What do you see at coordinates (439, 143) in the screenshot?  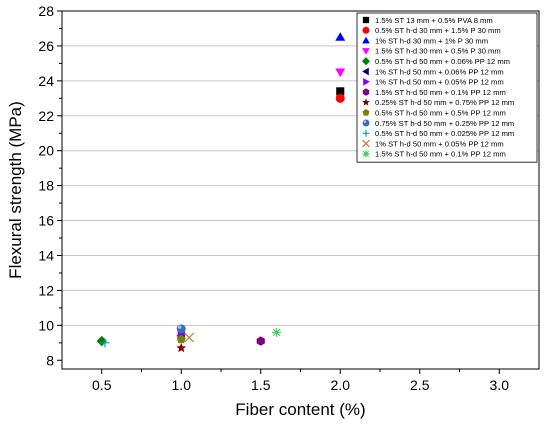 I see `legend-label-13: 1% ST h-d 50 mm + 0.05% PP 12 mm` at bounding box center [439, 143].